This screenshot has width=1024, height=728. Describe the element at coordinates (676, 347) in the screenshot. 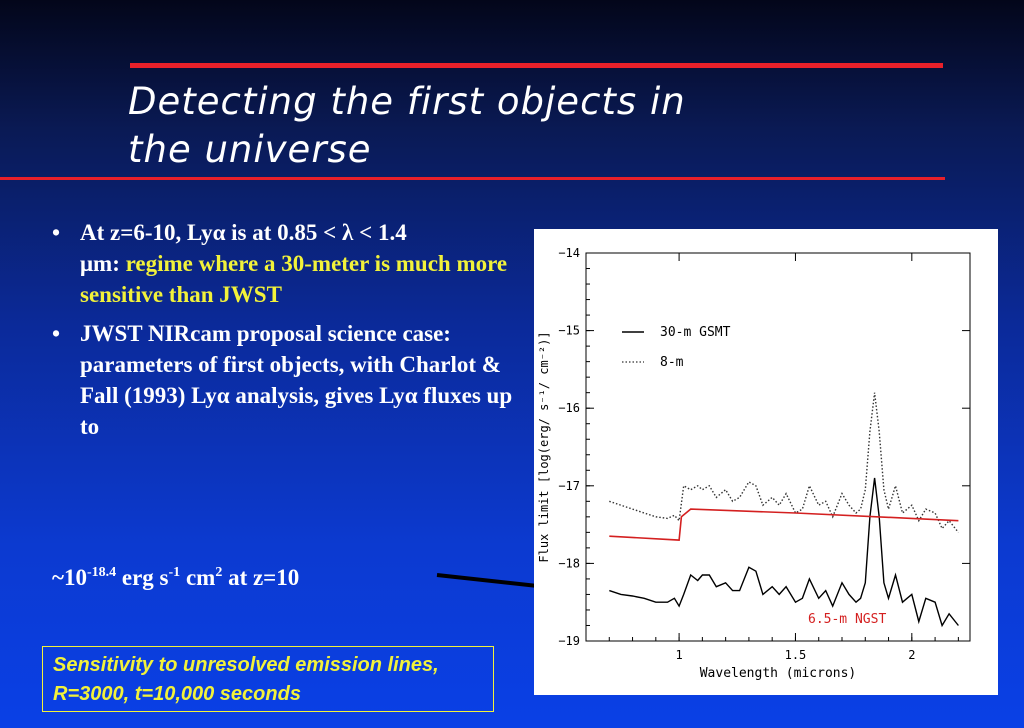

I see `legend: 30-m GSMT 8-m` at that location.